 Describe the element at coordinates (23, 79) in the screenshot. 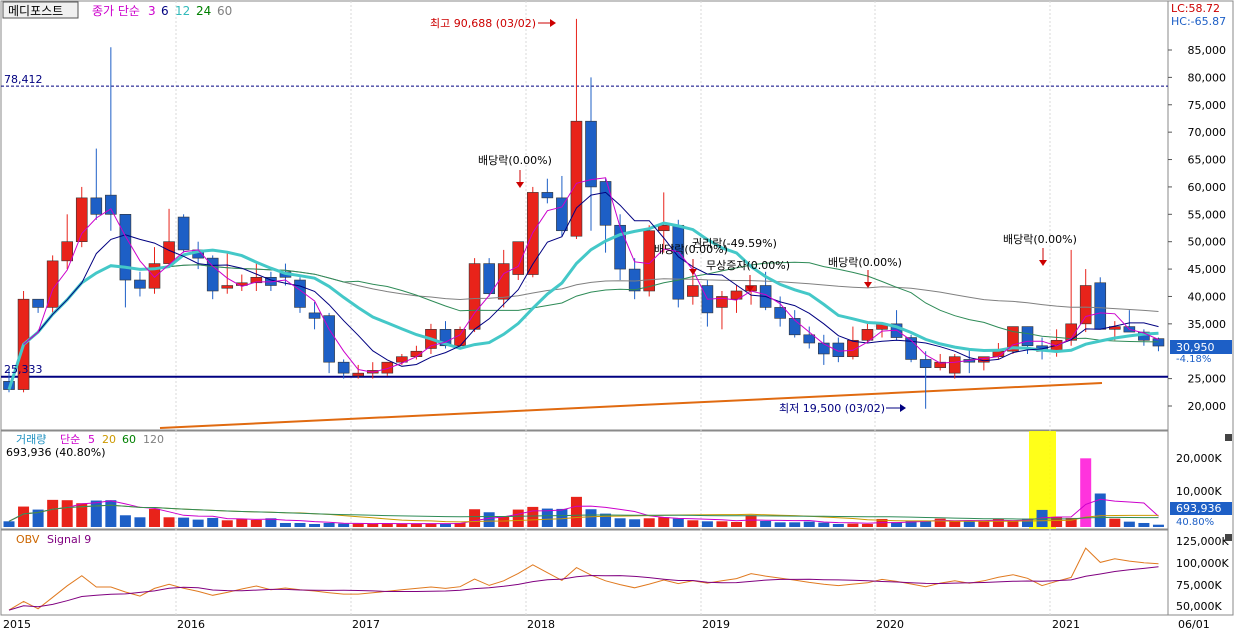

I see `hline-high-label: 78,412` at that location.